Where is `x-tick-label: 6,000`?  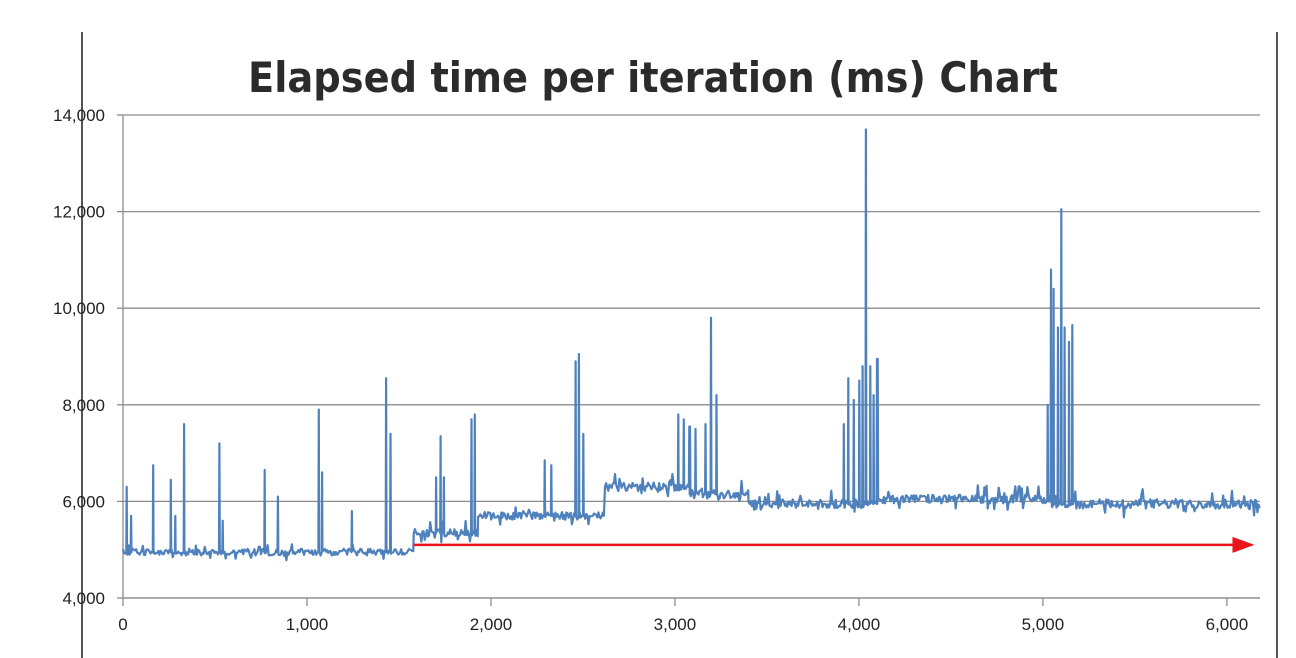
x-tick-label: 6,000 is located at coordinates (1227, 624).